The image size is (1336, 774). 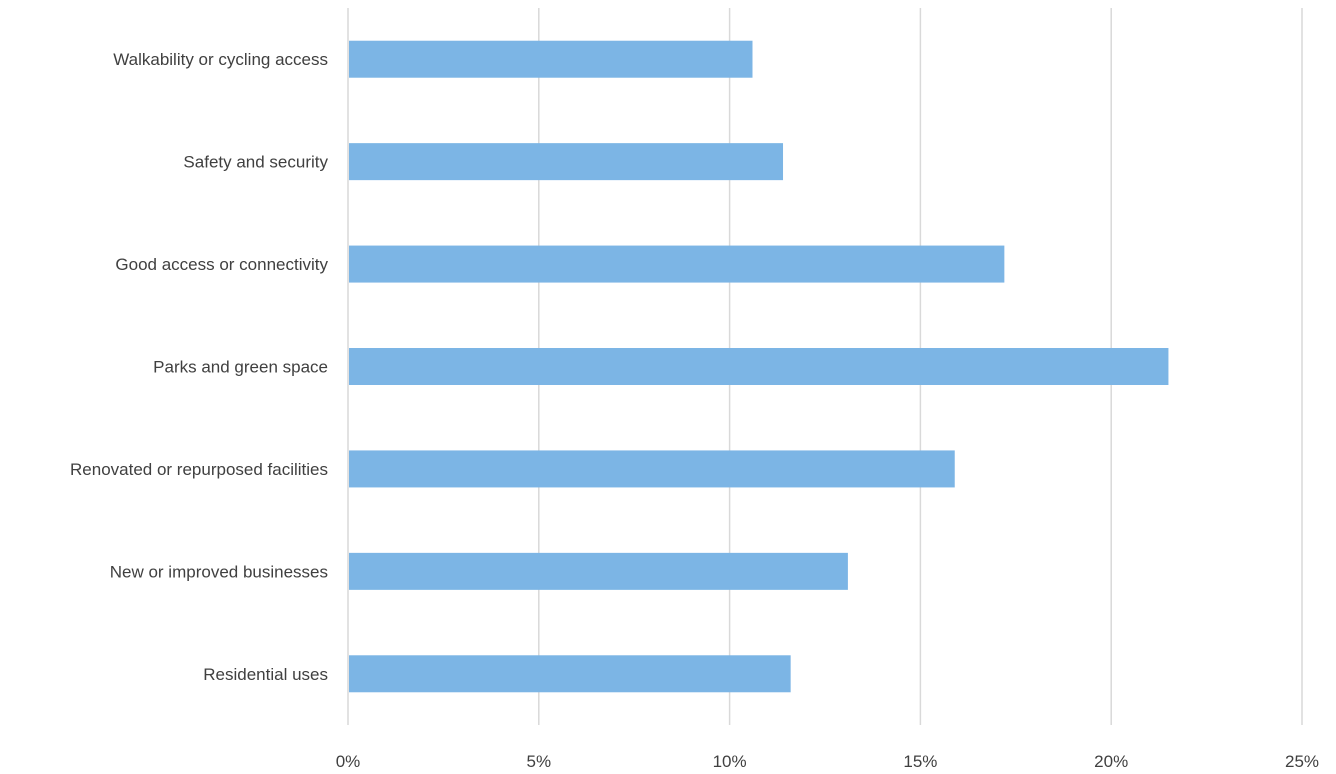 What do you see at coordinates (265, 674) in the screenshot?
I see `category-label: Residential uses` at bounding box center [265, 674].